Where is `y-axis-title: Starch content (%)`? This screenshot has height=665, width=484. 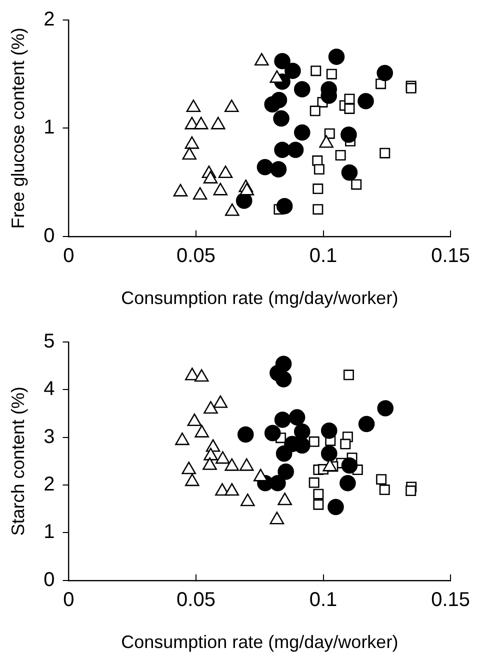 y-axis-title: Starch content (%) is located at coordinates (18, 461).